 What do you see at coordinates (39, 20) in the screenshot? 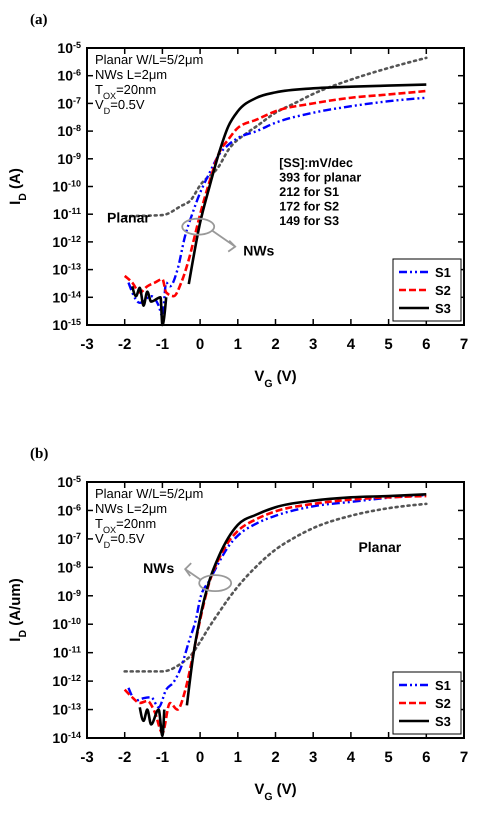
I see `chart-title: (a)` at bounding box center [39, 20].